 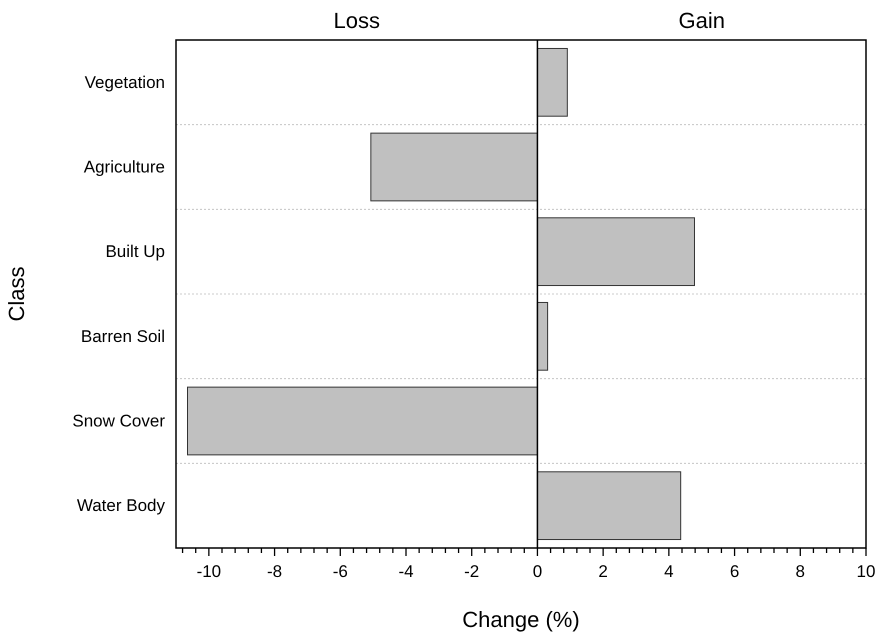 What do you see at coordinates (209, 571) in the screenshot?
I see `x-tick-label: -10` at bounding box center [209, 571].